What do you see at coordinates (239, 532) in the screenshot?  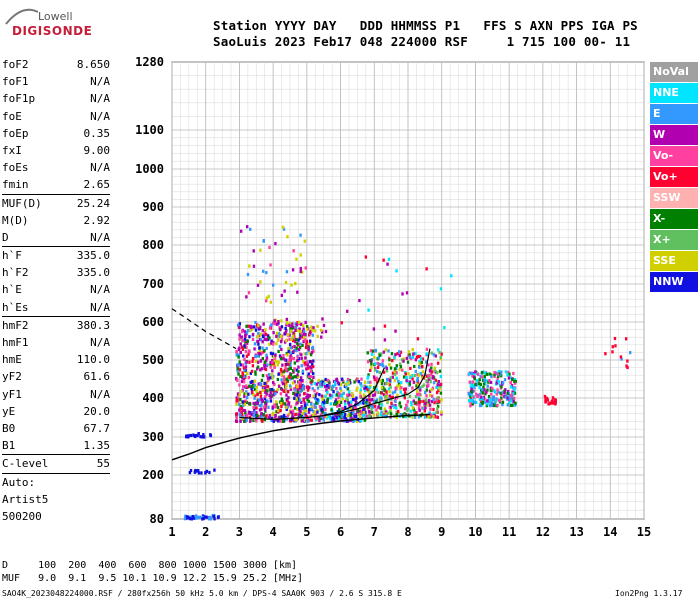 I see `x-tick-label: 3` at bounding box center [239, 532].